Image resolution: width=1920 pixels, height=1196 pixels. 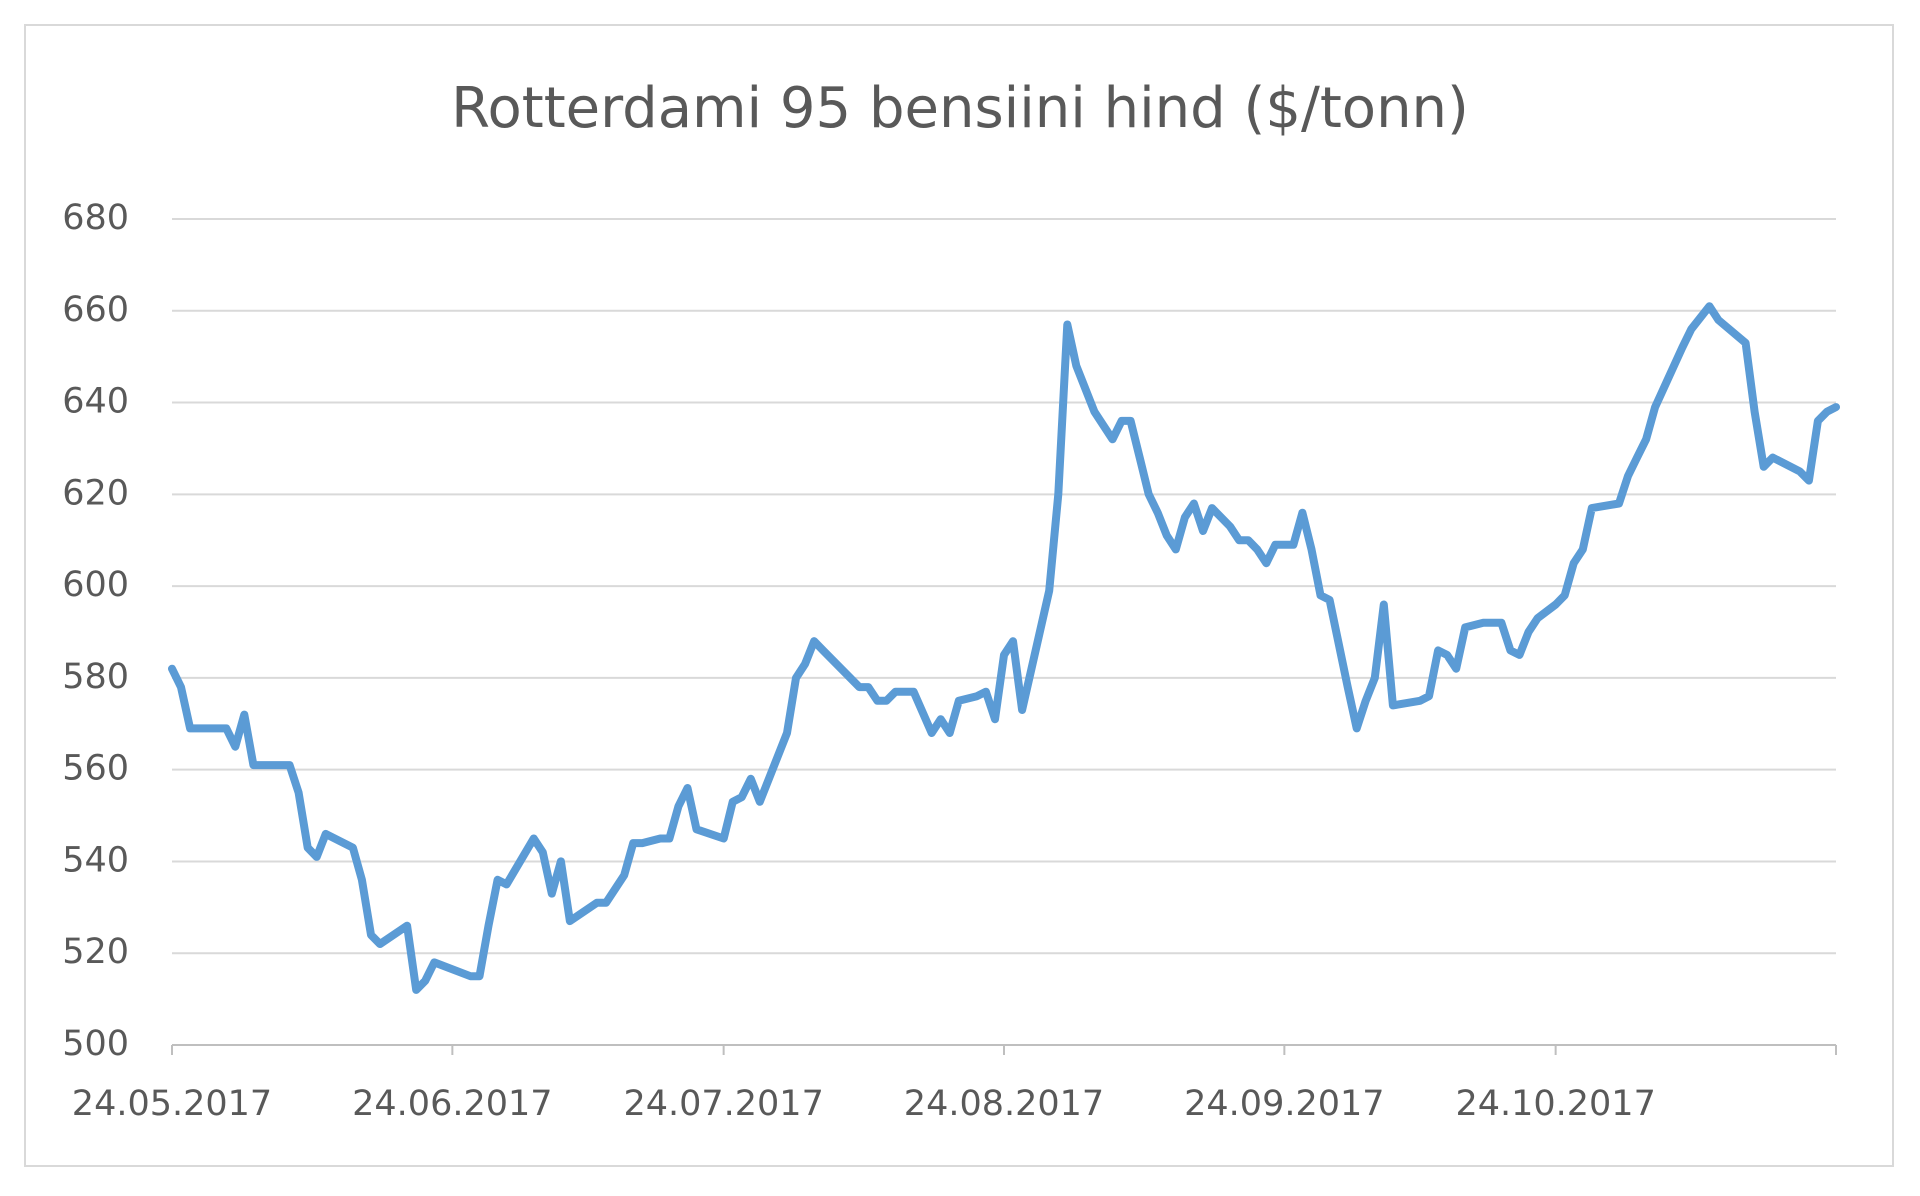 What do you see at coordinates (95, 860) in the screenshot?
I see `y-tick-label: 540` at bounding box center [95, 860].